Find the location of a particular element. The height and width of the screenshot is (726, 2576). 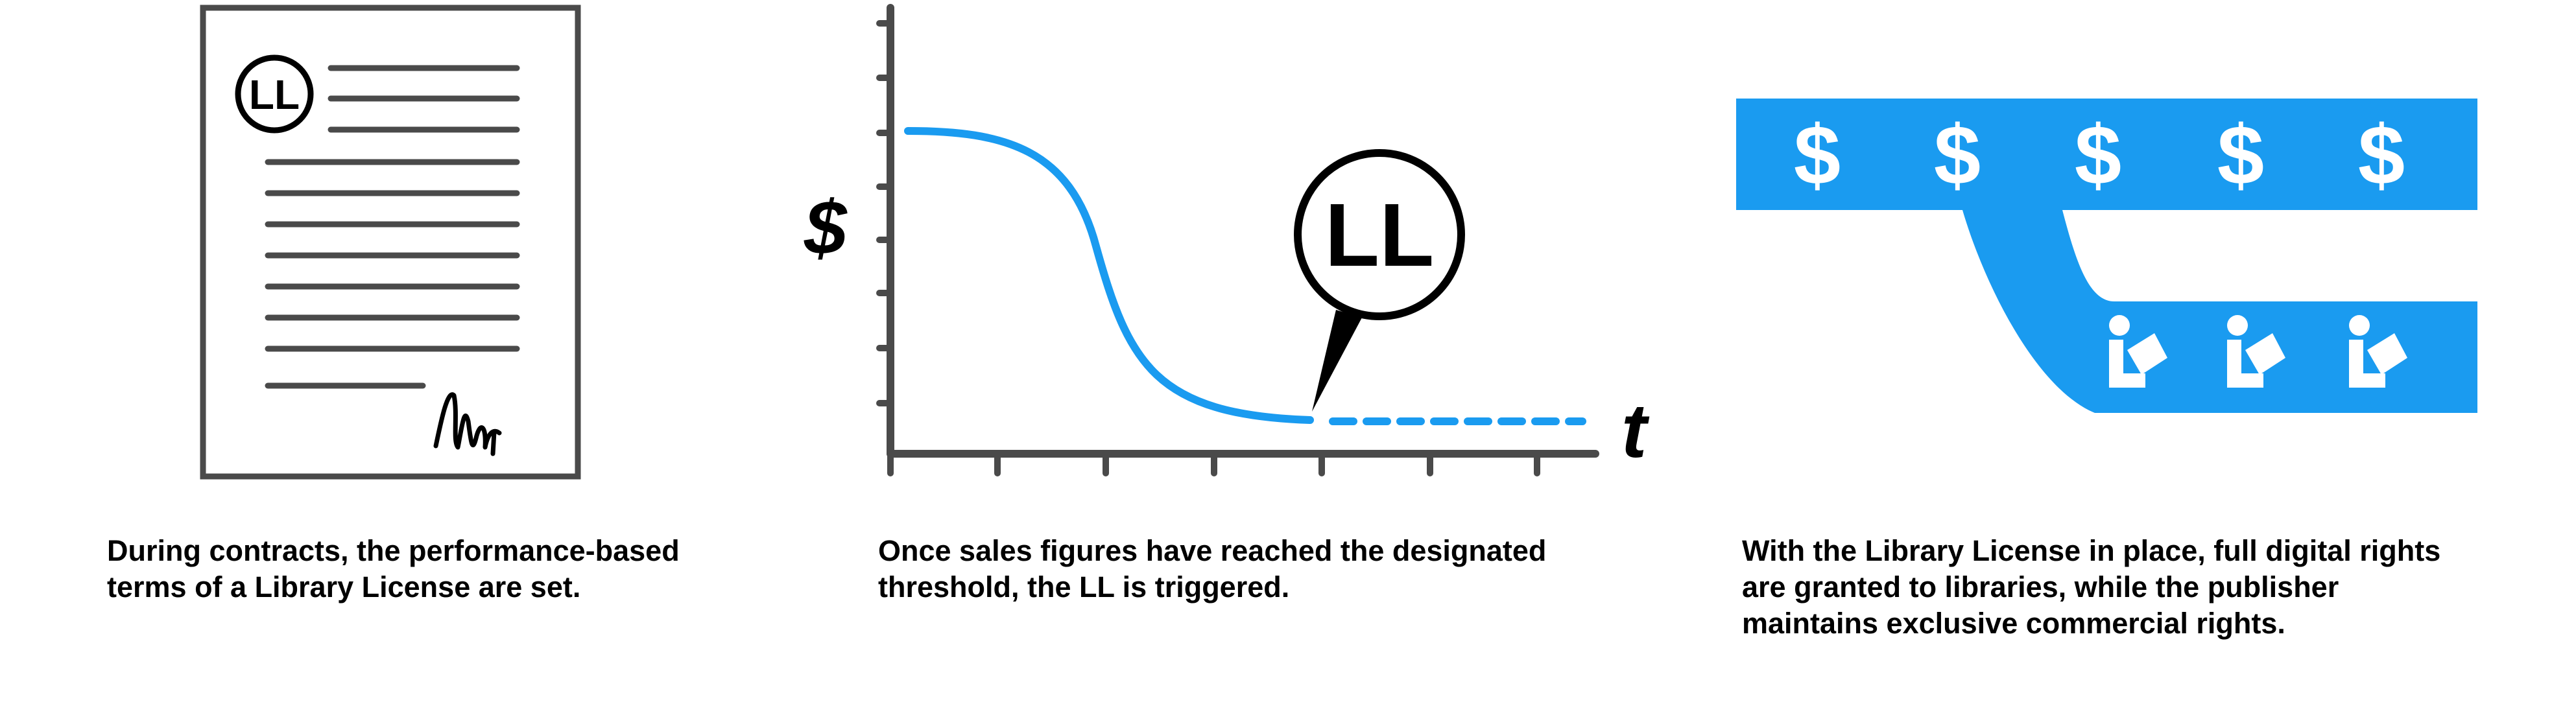

ll-badge-circle is located at coordinates (274, 94).